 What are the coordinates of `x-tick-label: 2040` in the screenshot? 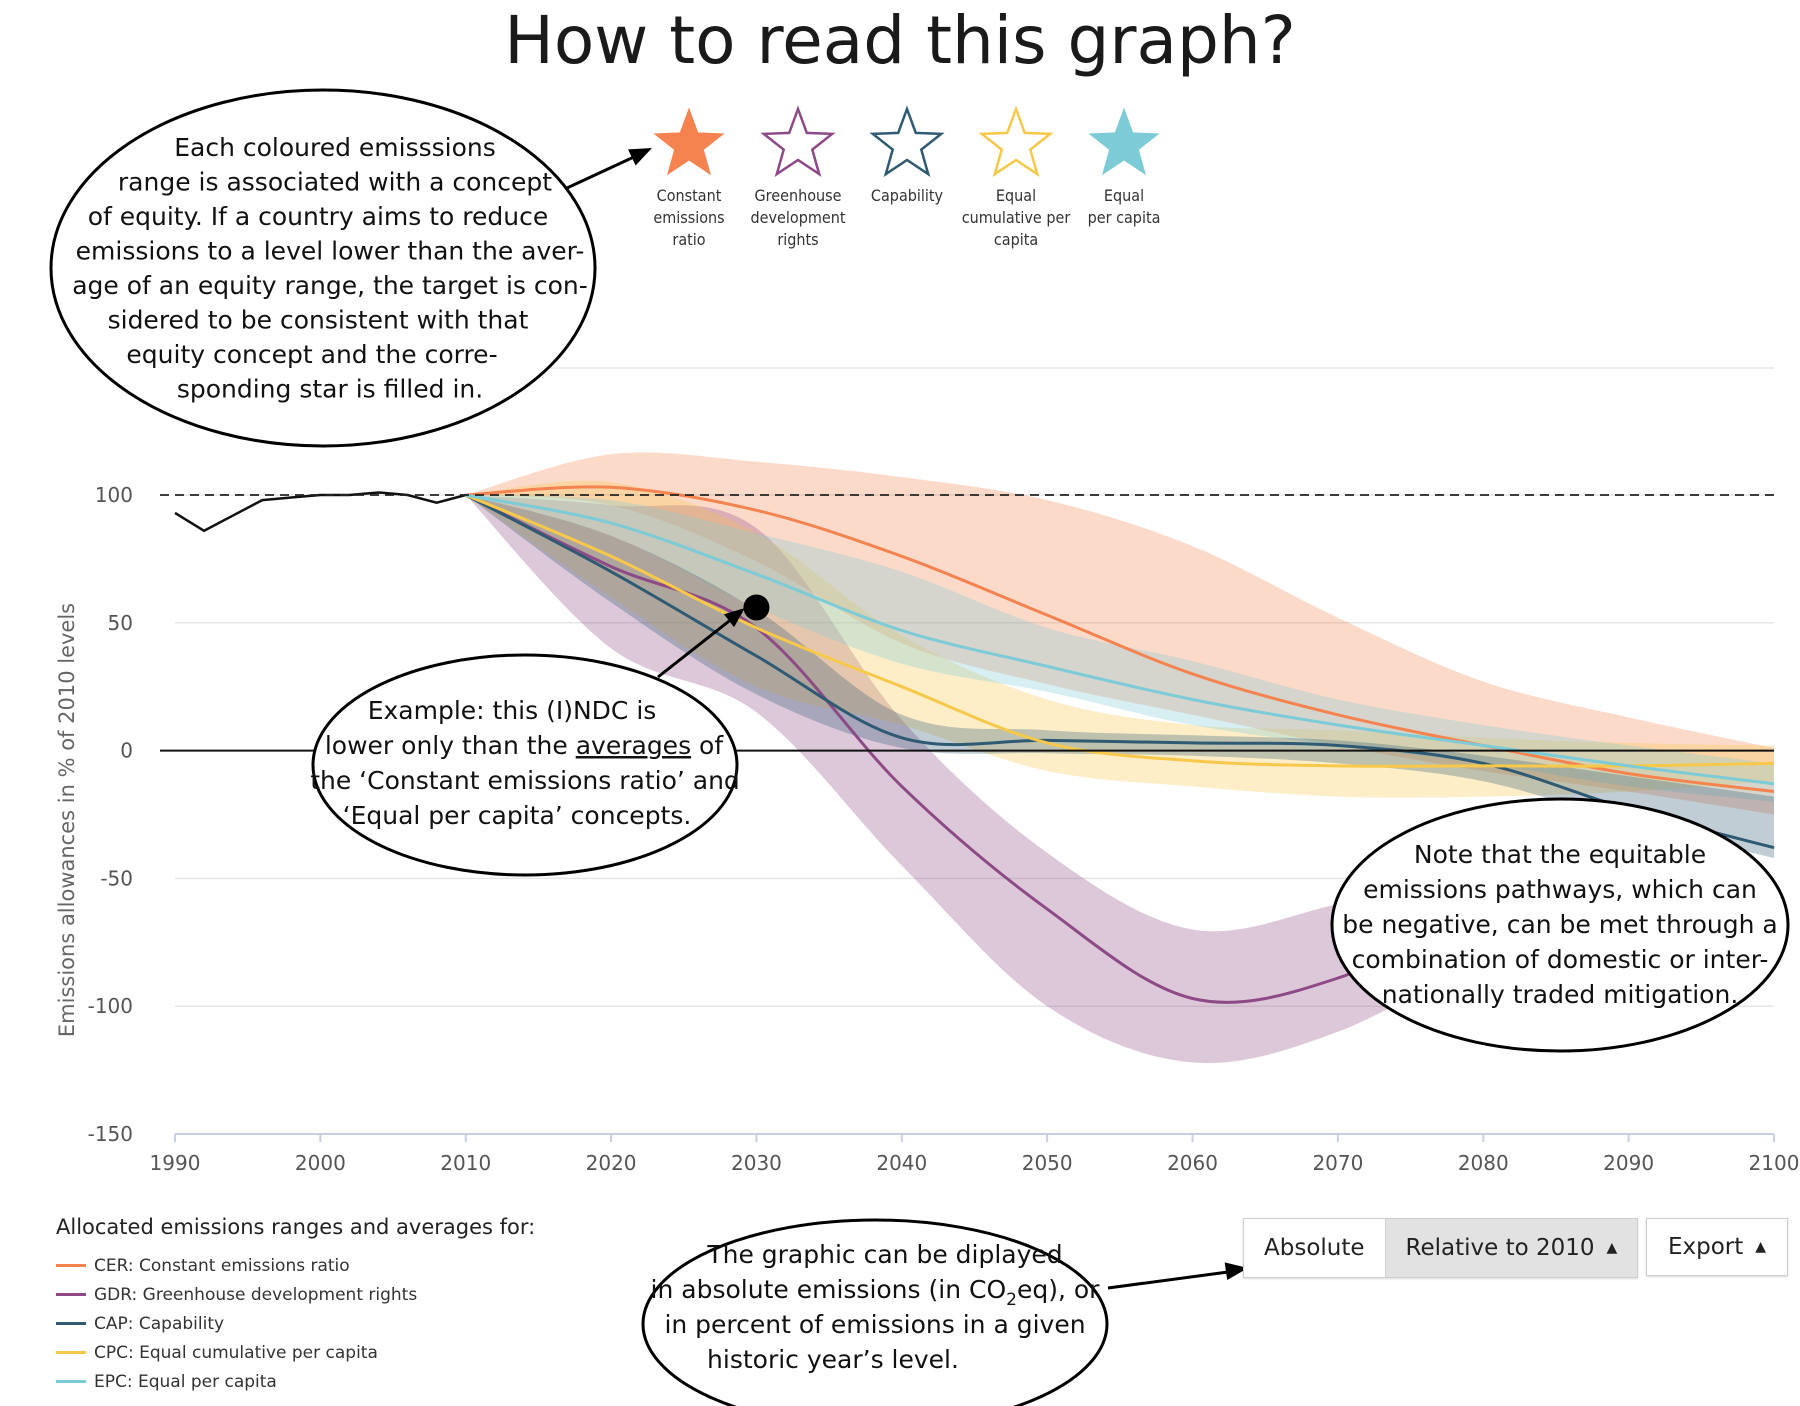 It's located at (901, 1163).